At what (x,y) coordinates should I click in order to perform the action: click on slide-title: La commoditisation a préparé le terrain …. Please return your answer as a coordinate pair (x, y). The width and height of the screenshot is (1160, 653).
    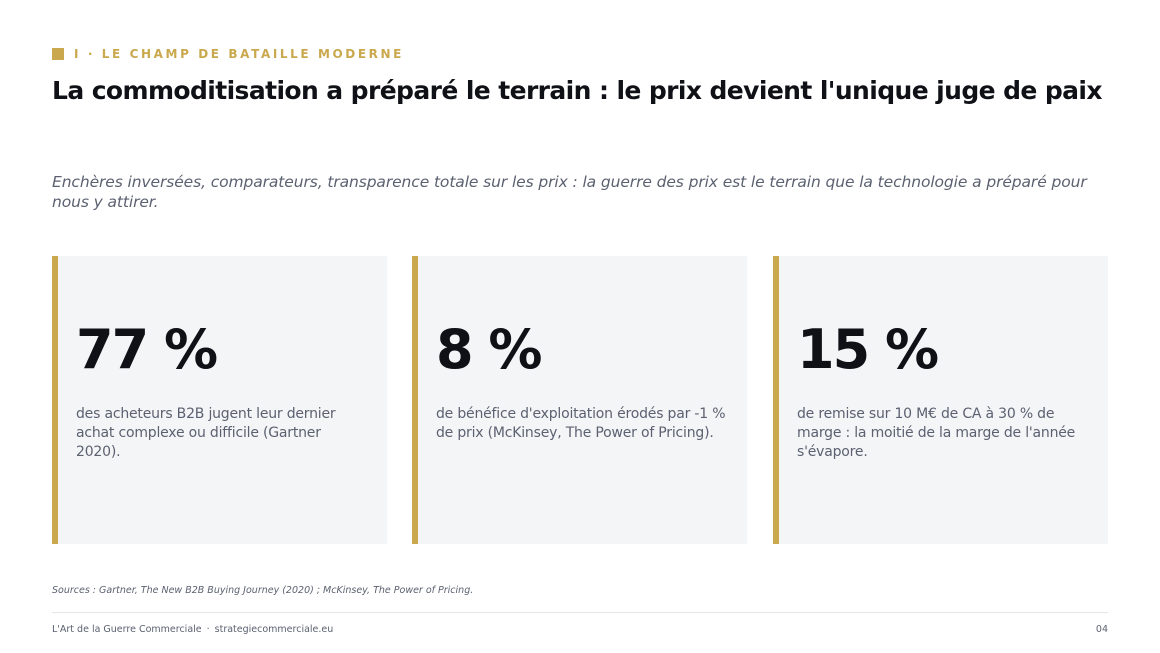
    Looking at the image, I should click on (577, 90).